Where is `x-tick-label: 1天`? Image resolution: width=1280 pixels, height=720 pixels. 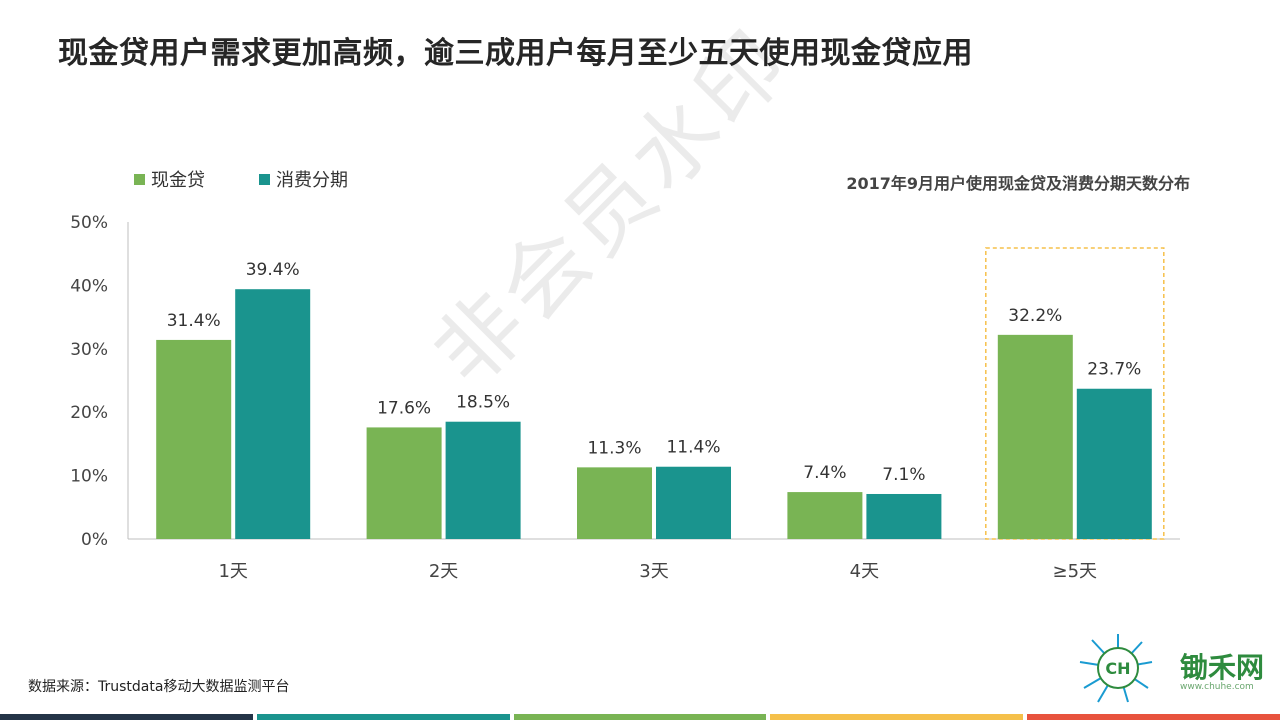
x-tick-label: 1天 is located at coordinates (232, 571).